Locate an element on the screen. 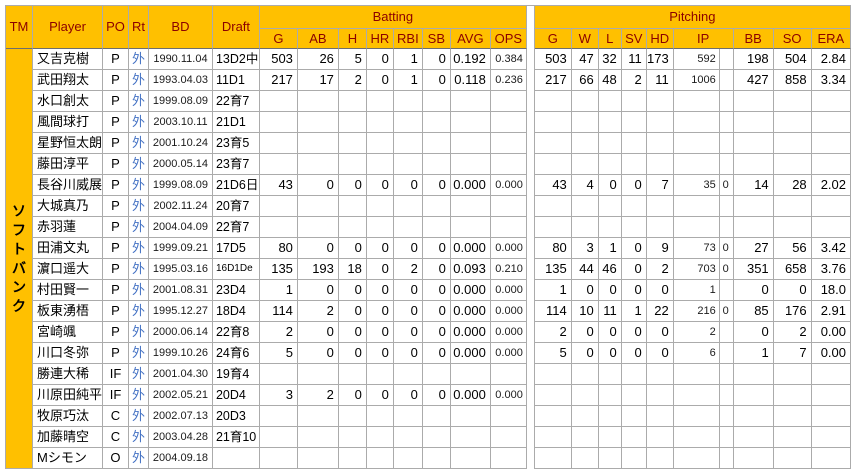 This screenshot has height=474, width=851. cell-bd: 1993.04.03 is located at coordinates (180, 80).